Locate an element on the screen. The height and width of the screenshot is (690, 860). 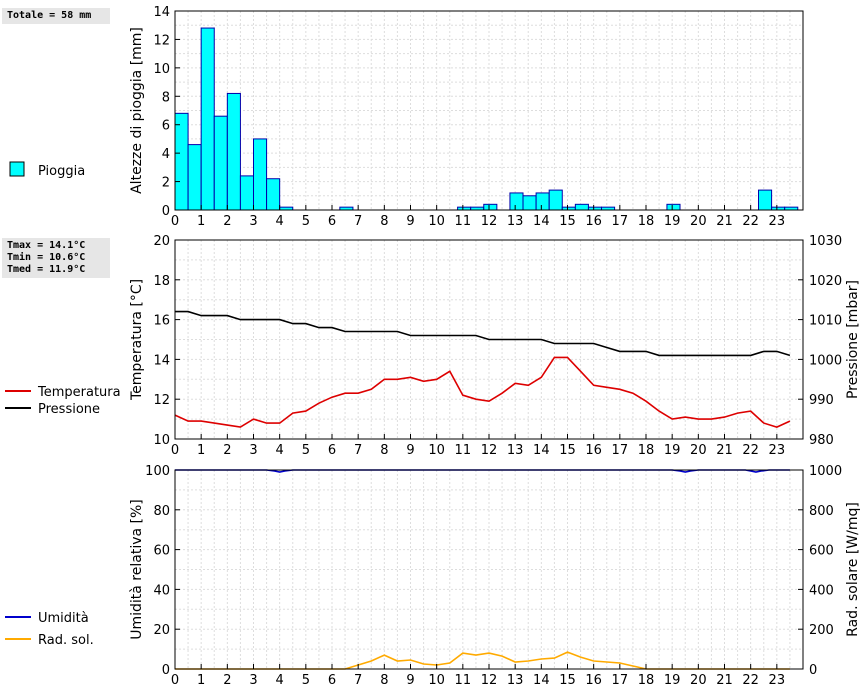
hum-xtick-label: 17 is located at coordinates (620, 680).